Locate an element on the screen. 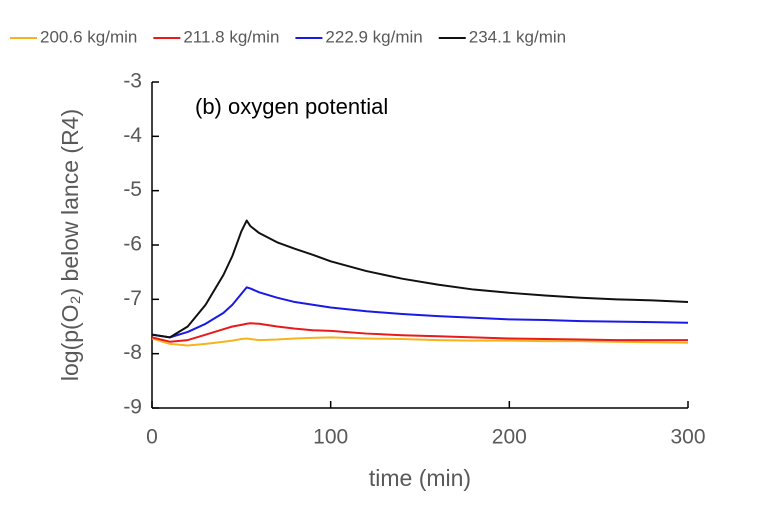  legend-label: 222.9 kg/min is located at coordinates (373, 36).